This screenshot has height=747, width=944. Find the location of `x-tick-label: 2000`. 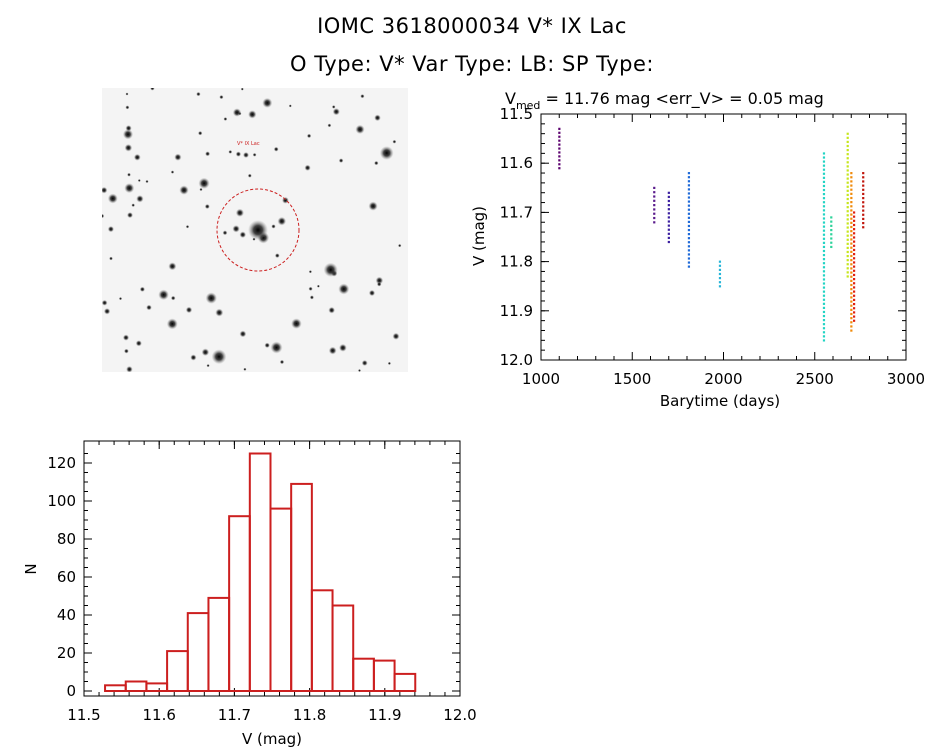

x-tick-label: 2000 is located at coordinates (723, 379).